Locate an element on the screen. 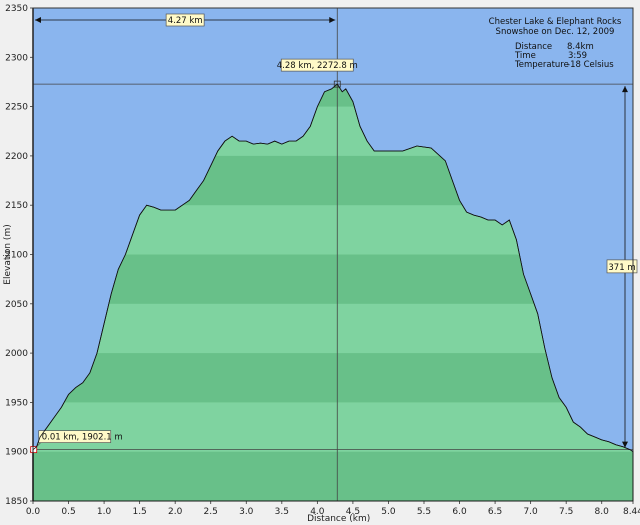 This screenshot has height=525, width=640. y-tick-label: 1950 is located at coordinates (16, 403).